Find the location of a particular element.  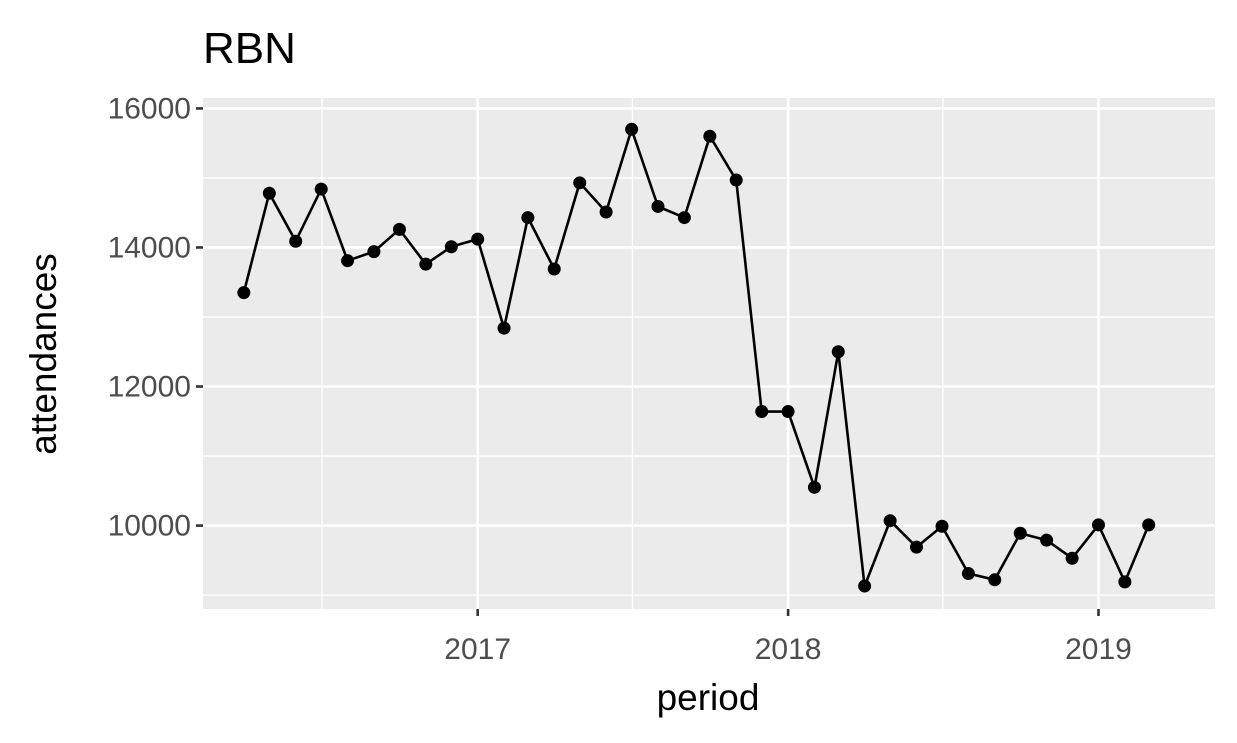

x-tick-label: 2018 is located at coordinates (788, 649).